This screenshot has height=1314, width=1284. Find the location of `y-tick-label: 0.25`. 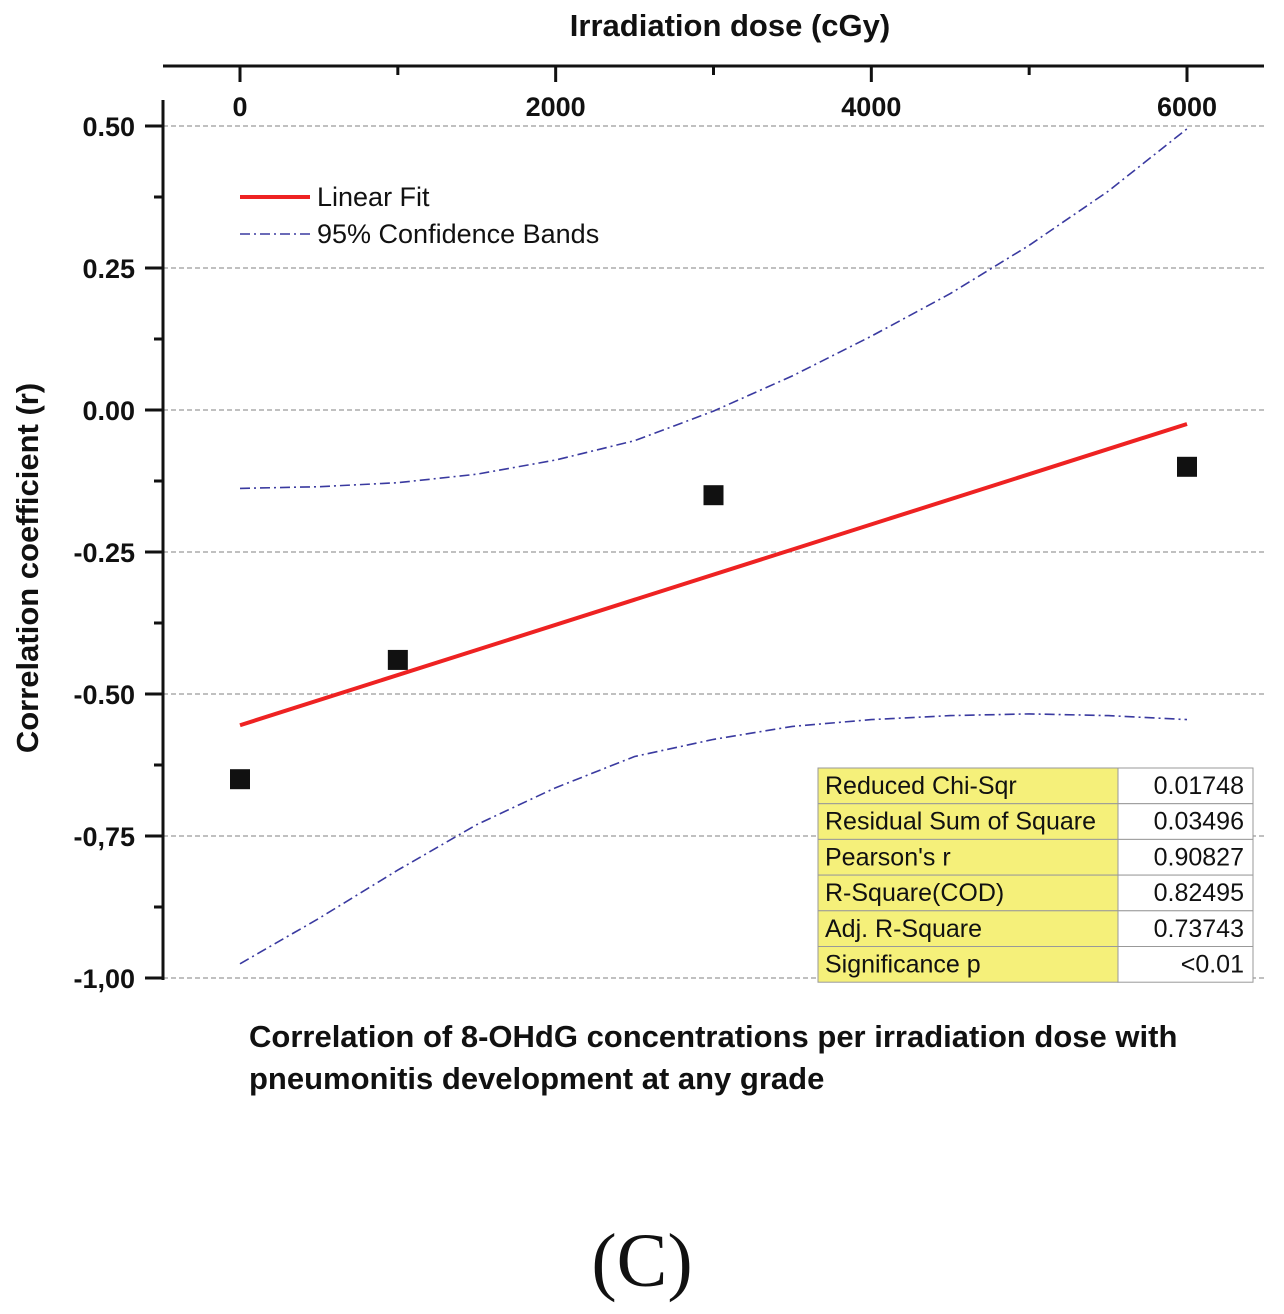

y-tick-label: 0.25 is located at coordinates (108, 269).